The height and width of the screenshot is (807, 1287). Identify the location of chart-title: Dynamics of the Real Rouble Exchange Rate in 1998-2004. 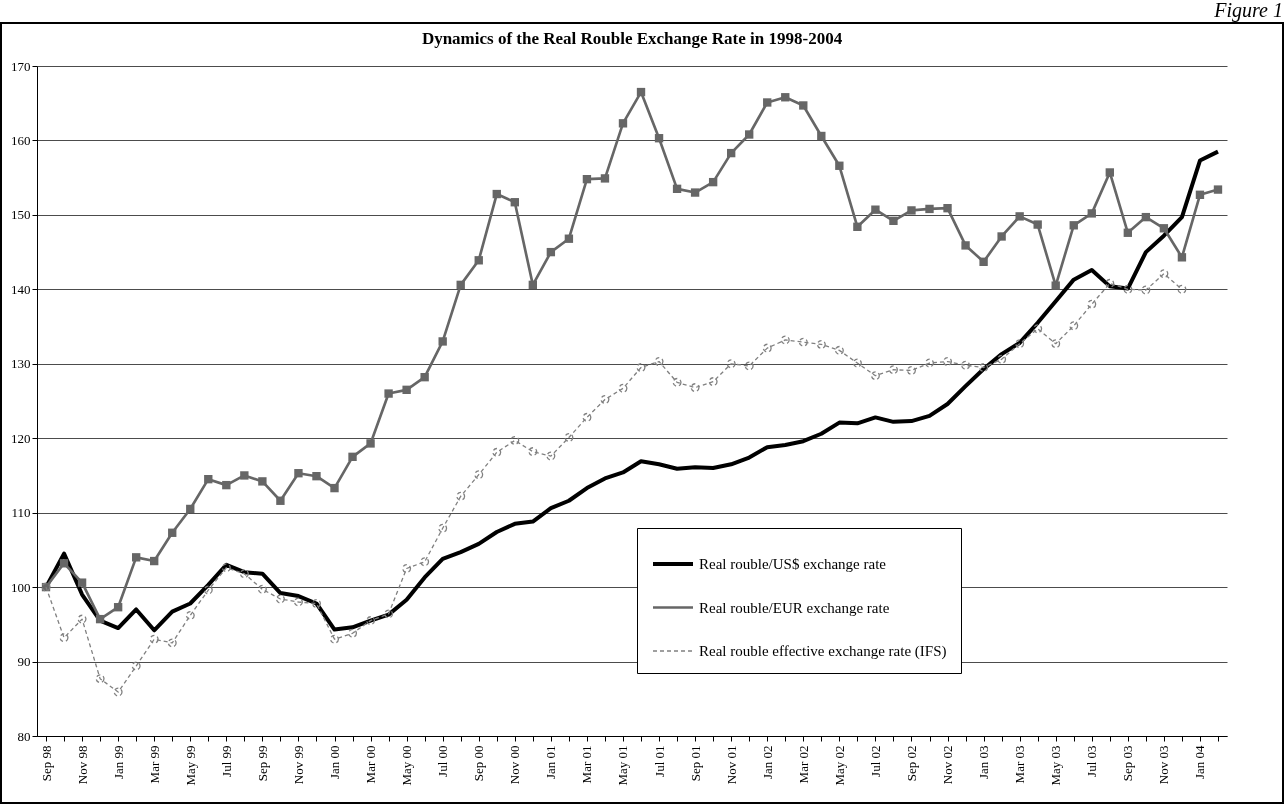
(632, 38).